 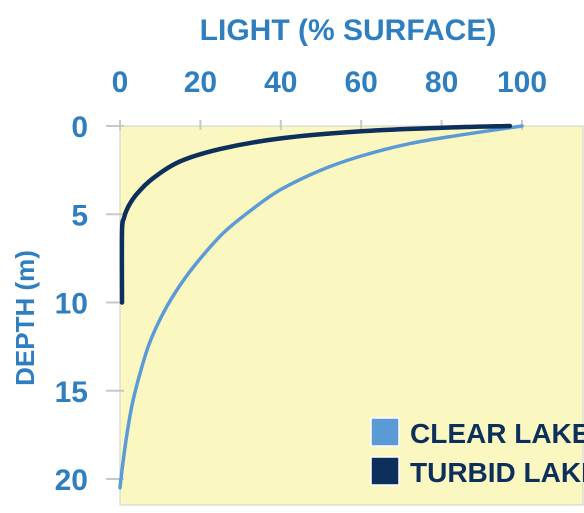 What do you see at coordinates (79, 127) in the screenshot?
I see `y-tick-label-0: 0` at bounding box center [79, 127].